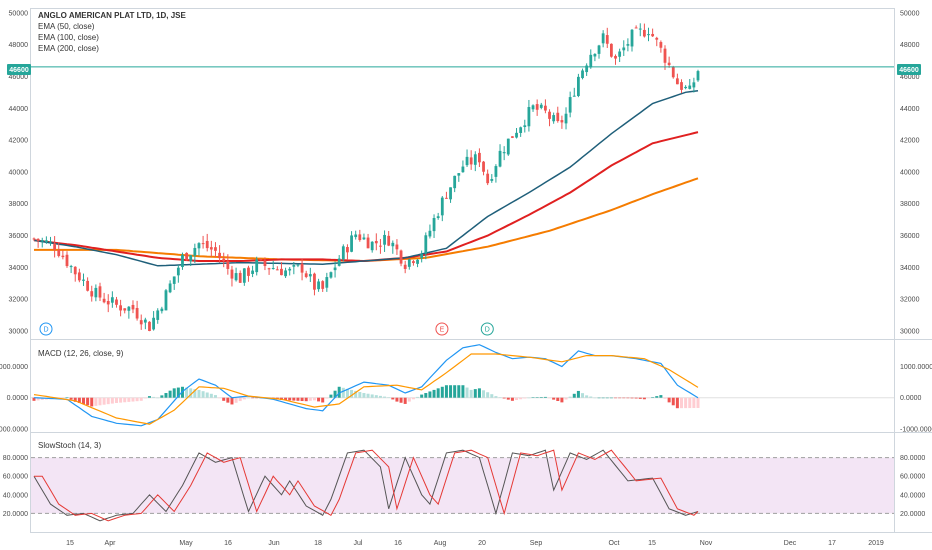 The width and height of the screenshot is (932, 550). Describe the element at coordinates (536, 543) in the screenshot. I see `time-tick: Sep` at that location.